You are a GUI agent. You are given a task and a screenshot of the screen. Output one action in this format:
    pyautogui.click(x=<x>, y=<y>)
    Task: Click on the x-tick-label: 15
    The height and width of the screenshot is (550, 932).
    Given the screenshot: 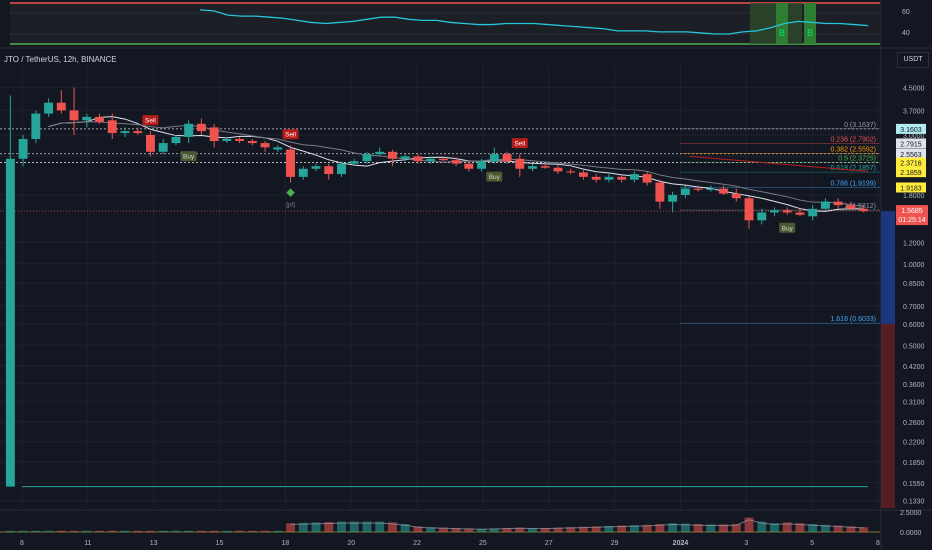 What is the action you would take?
    pyautogui.click(x=220, y=543)
    